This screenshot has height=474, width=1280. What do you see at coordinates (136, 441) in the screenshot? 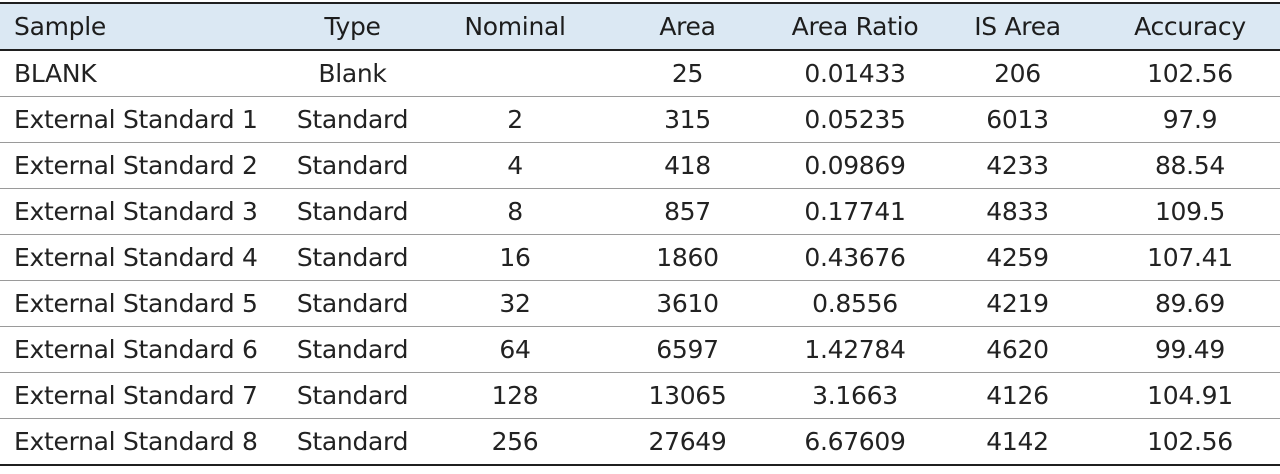
I see `cell-sample: External Standard 8` at bounding box center [136, 441].